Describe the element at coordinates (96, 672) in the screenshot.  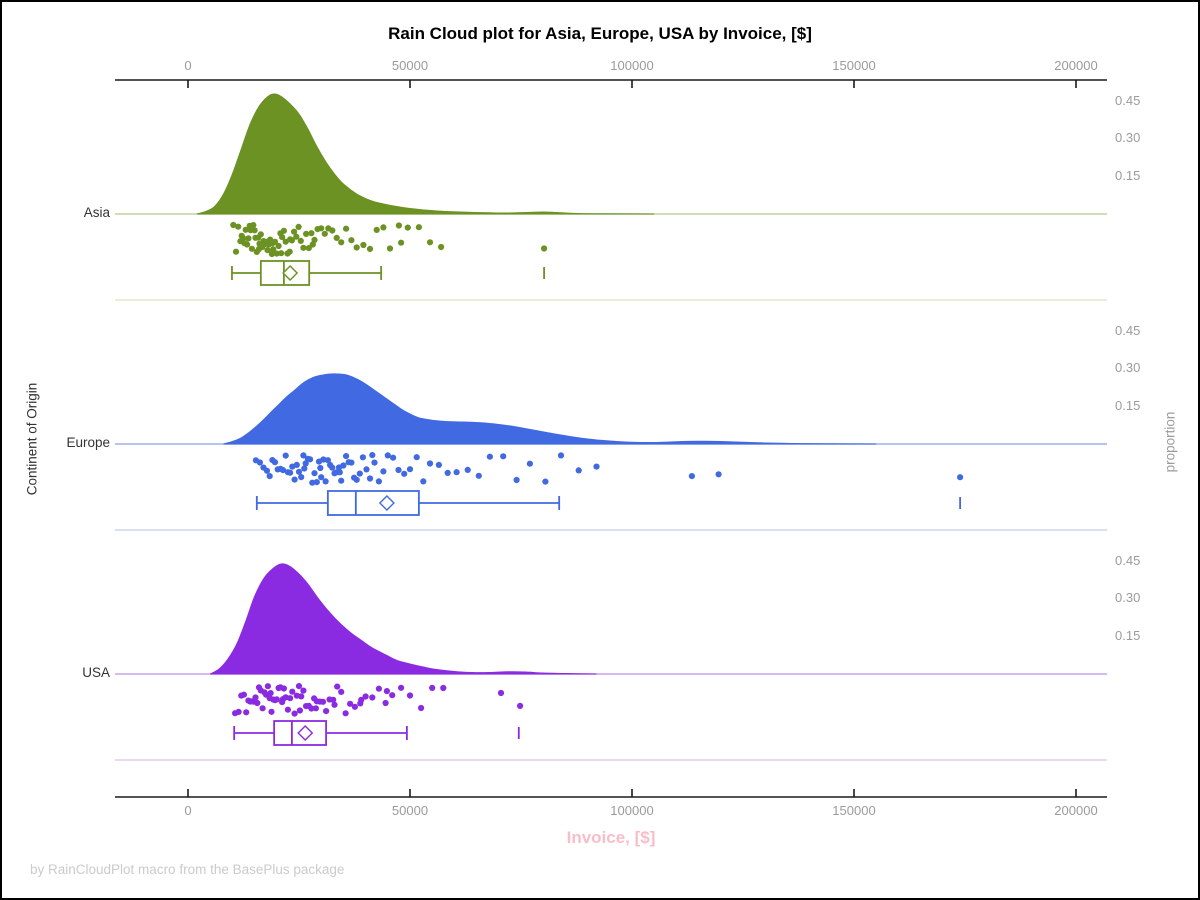
I see `category-label-usa: USA` at that location.